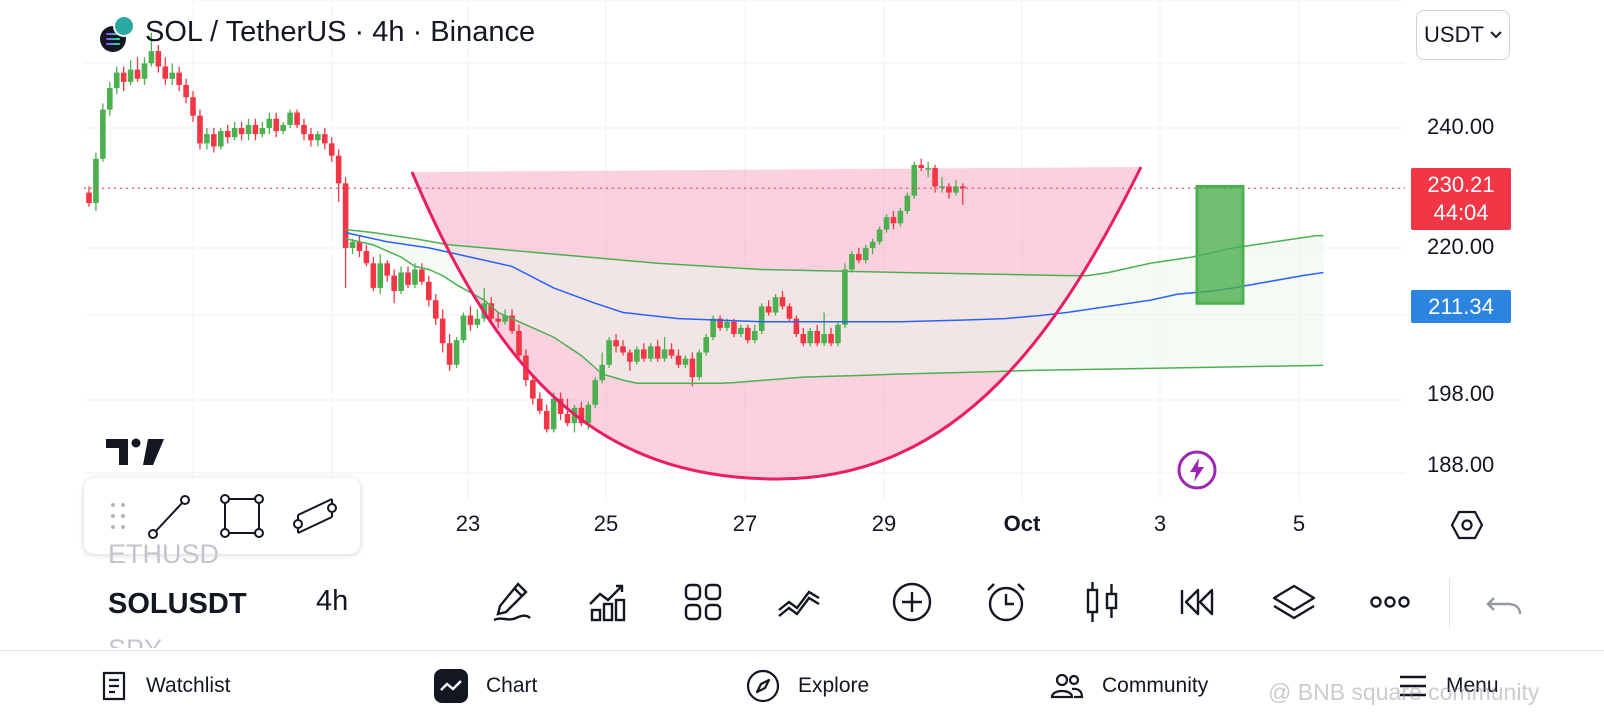  I want to click on lightning-icon, so click(1197, 470).